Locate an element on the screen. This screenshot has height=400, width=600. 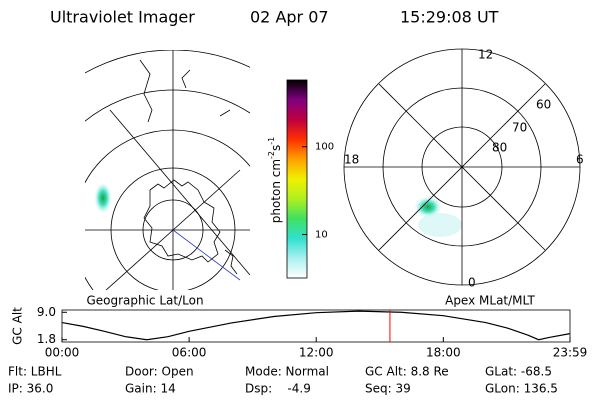
colorbar-label: photon cm-2s-1 is located at coordinates (275, 180).